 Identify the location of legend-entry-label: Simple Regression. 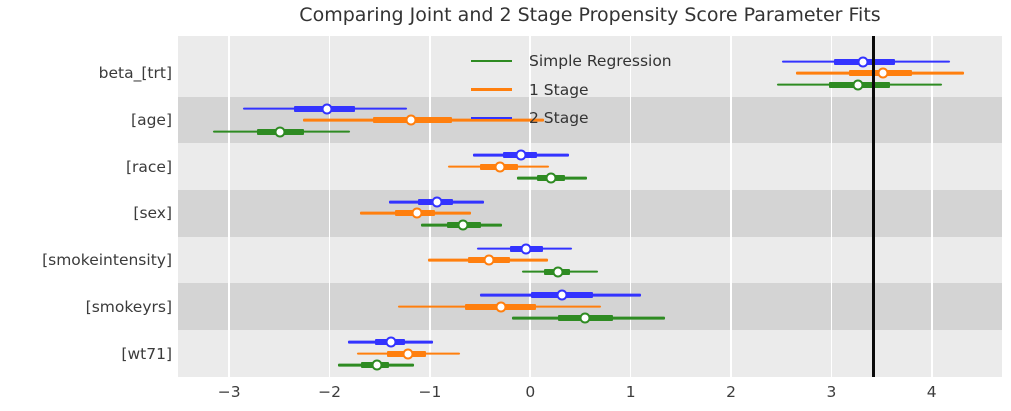
(600, 61).